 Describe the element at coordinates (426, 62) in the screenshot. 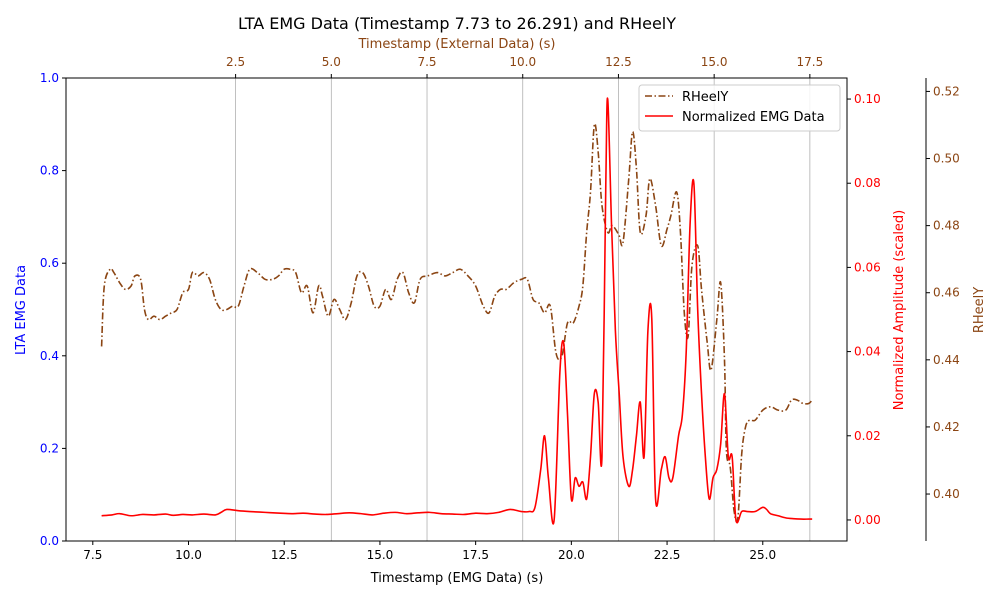

I see `x-top-tick-label: 7.5` at that location.